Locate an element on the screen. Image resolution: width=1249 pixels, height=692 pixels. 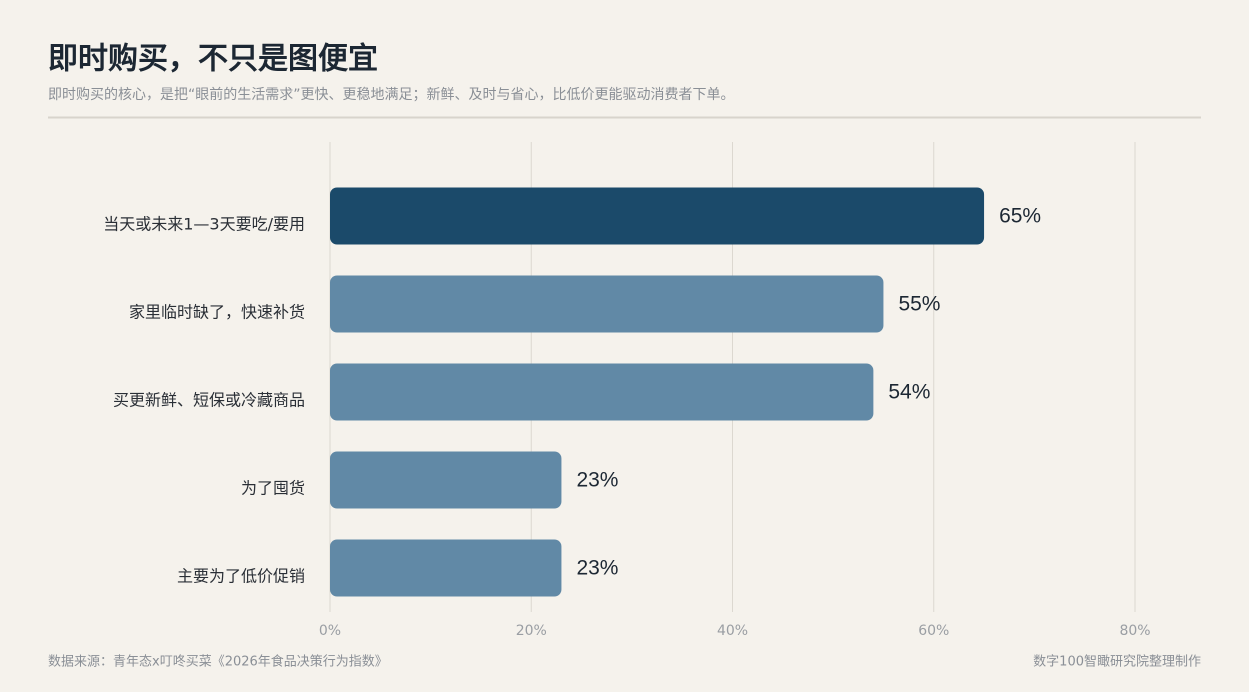
credit: 数字100智瞰研究院整理制作 is located at coordinates (1117, 662).